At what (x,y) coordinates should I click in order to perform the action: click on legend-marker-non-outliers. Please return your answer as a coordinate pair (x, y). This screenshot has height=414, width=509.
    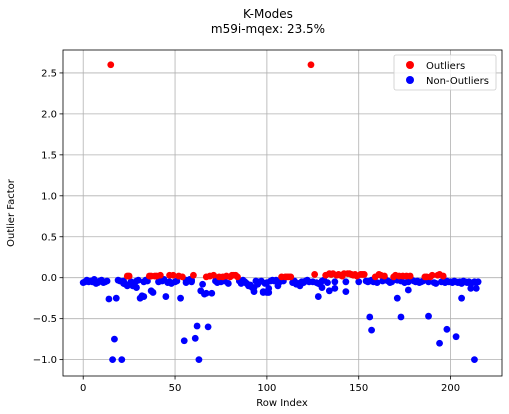
    Looking at the image, I should click on (410, 80).